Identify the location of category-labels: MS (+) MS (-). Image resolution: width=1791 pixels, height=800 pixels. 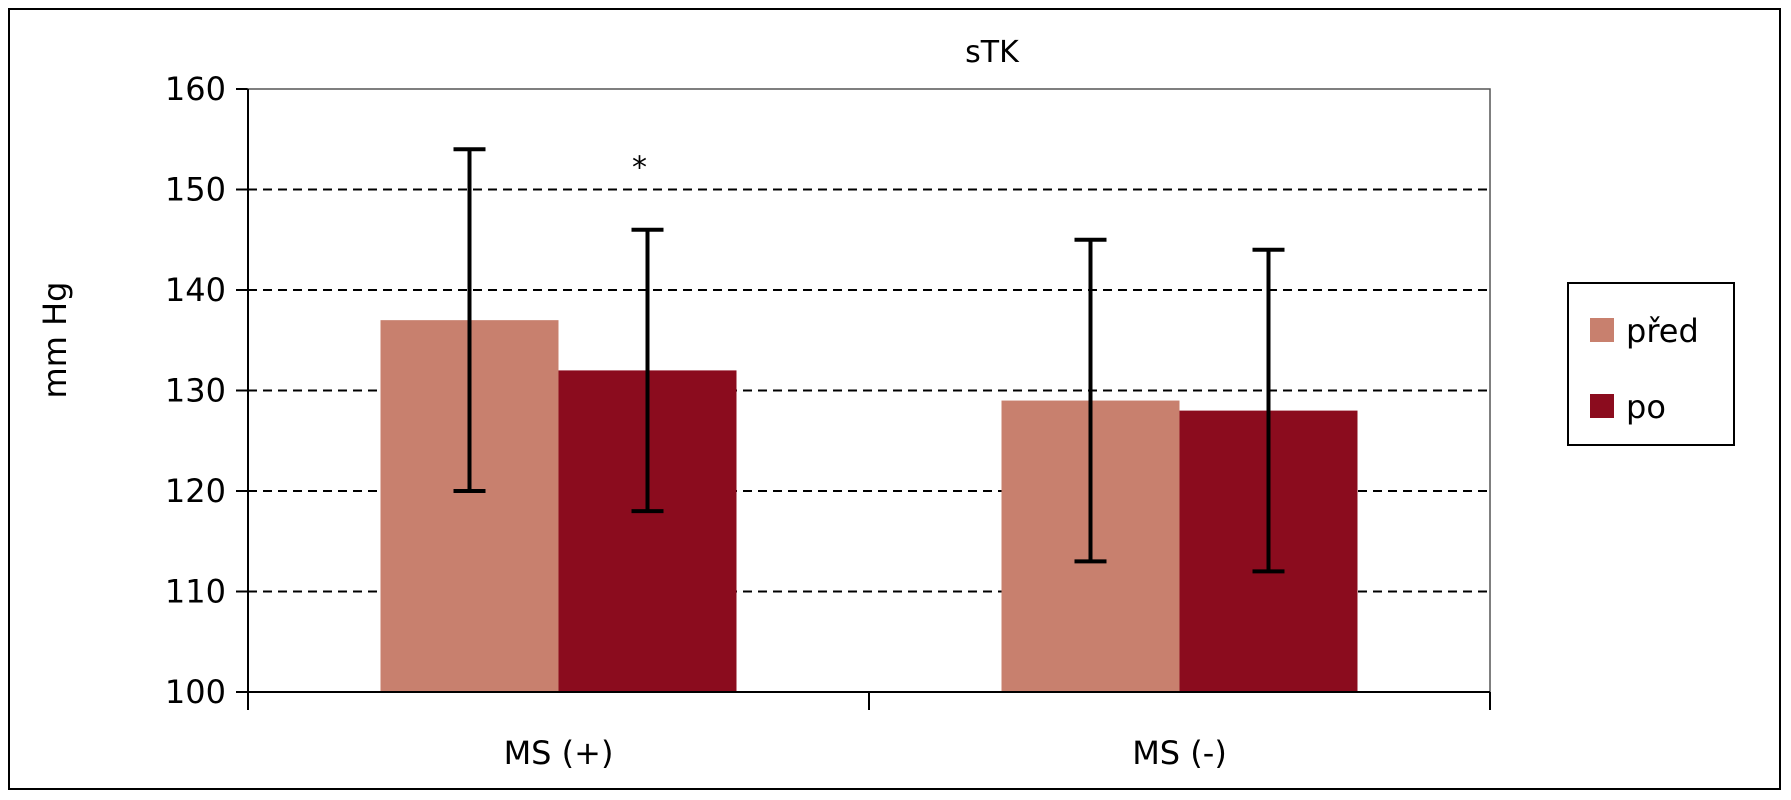
(865, 753).